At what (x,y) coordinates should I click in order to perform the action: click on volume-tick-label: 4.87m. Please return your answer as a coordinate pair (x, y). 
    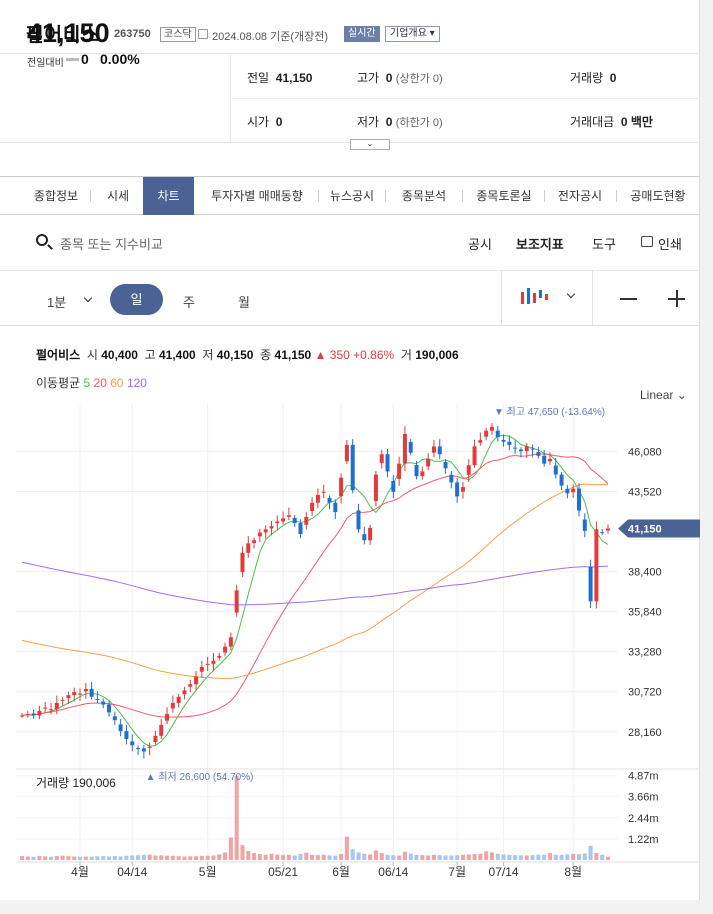
    Looking at the image, I should click on (643, 777).